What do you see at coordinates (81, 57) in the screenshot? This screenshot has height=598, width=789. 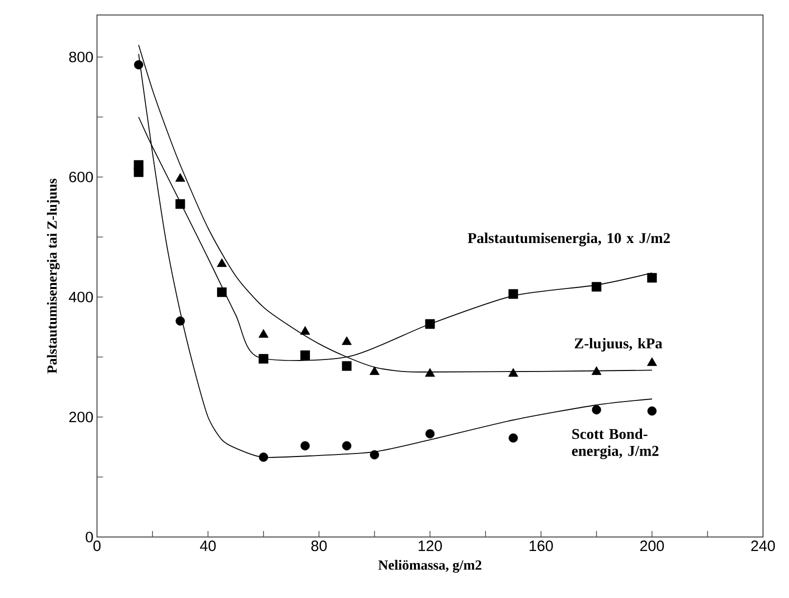 I see `y-tick-label: 800` at bounding box center [81, 57].